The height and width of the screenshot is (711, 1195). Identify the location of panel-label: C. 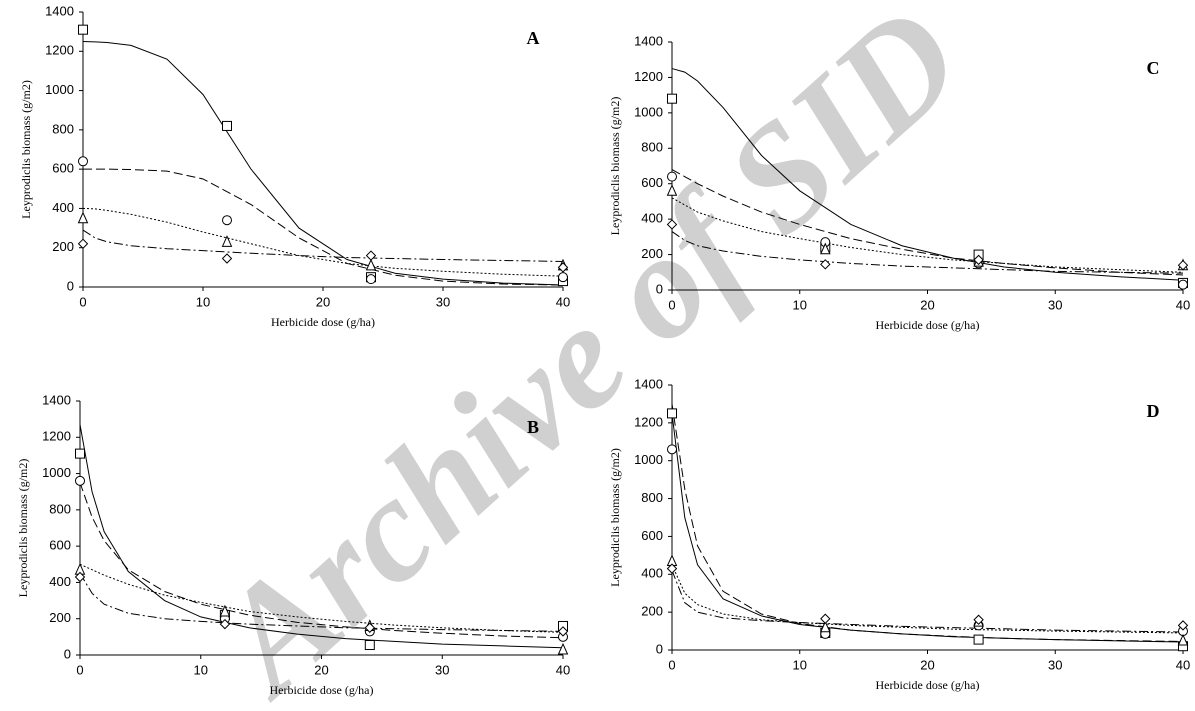
(1153, 68).